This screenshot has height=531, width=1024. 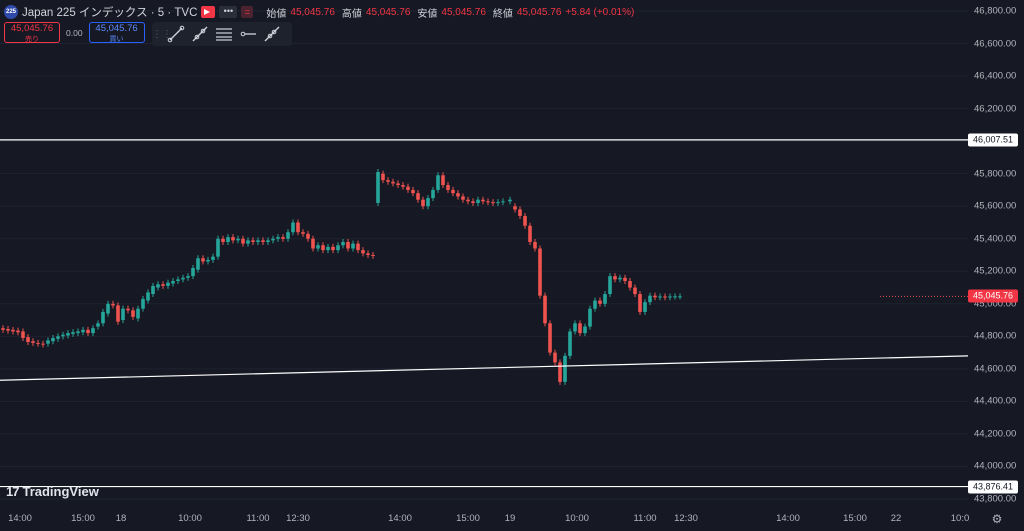 I want to click on price-tick: 44,400.00, so click(x=995, y=401).